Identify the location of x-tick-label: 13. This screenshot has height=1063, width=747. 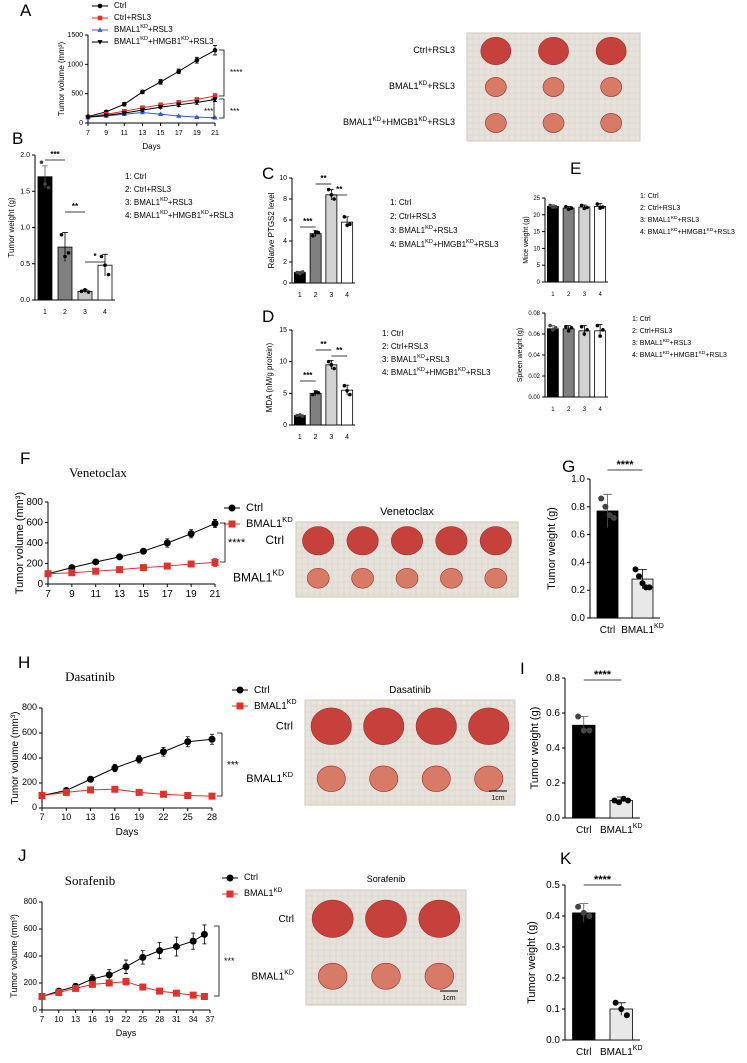
(120, 594).